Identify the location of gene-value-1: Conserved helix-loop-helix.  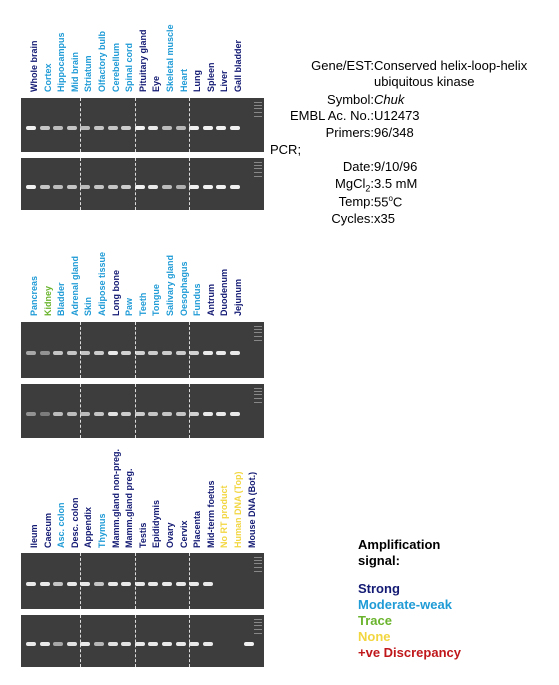
(451, 65).